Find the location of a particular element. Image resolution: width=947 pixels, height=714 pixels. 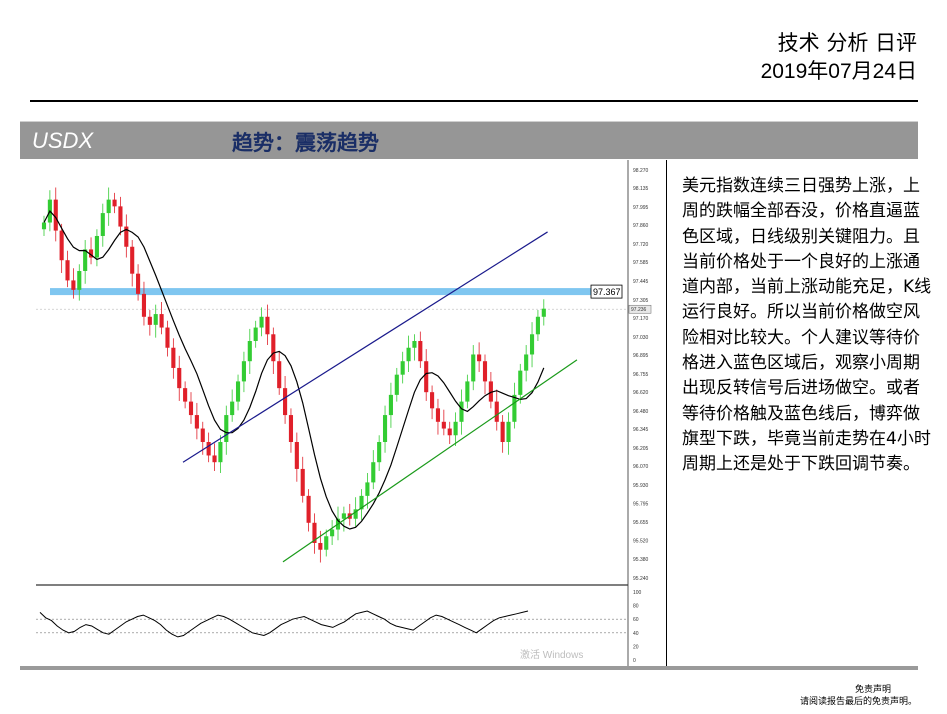

y-tick-label: 96.480 is located at coordinates (641, 412).